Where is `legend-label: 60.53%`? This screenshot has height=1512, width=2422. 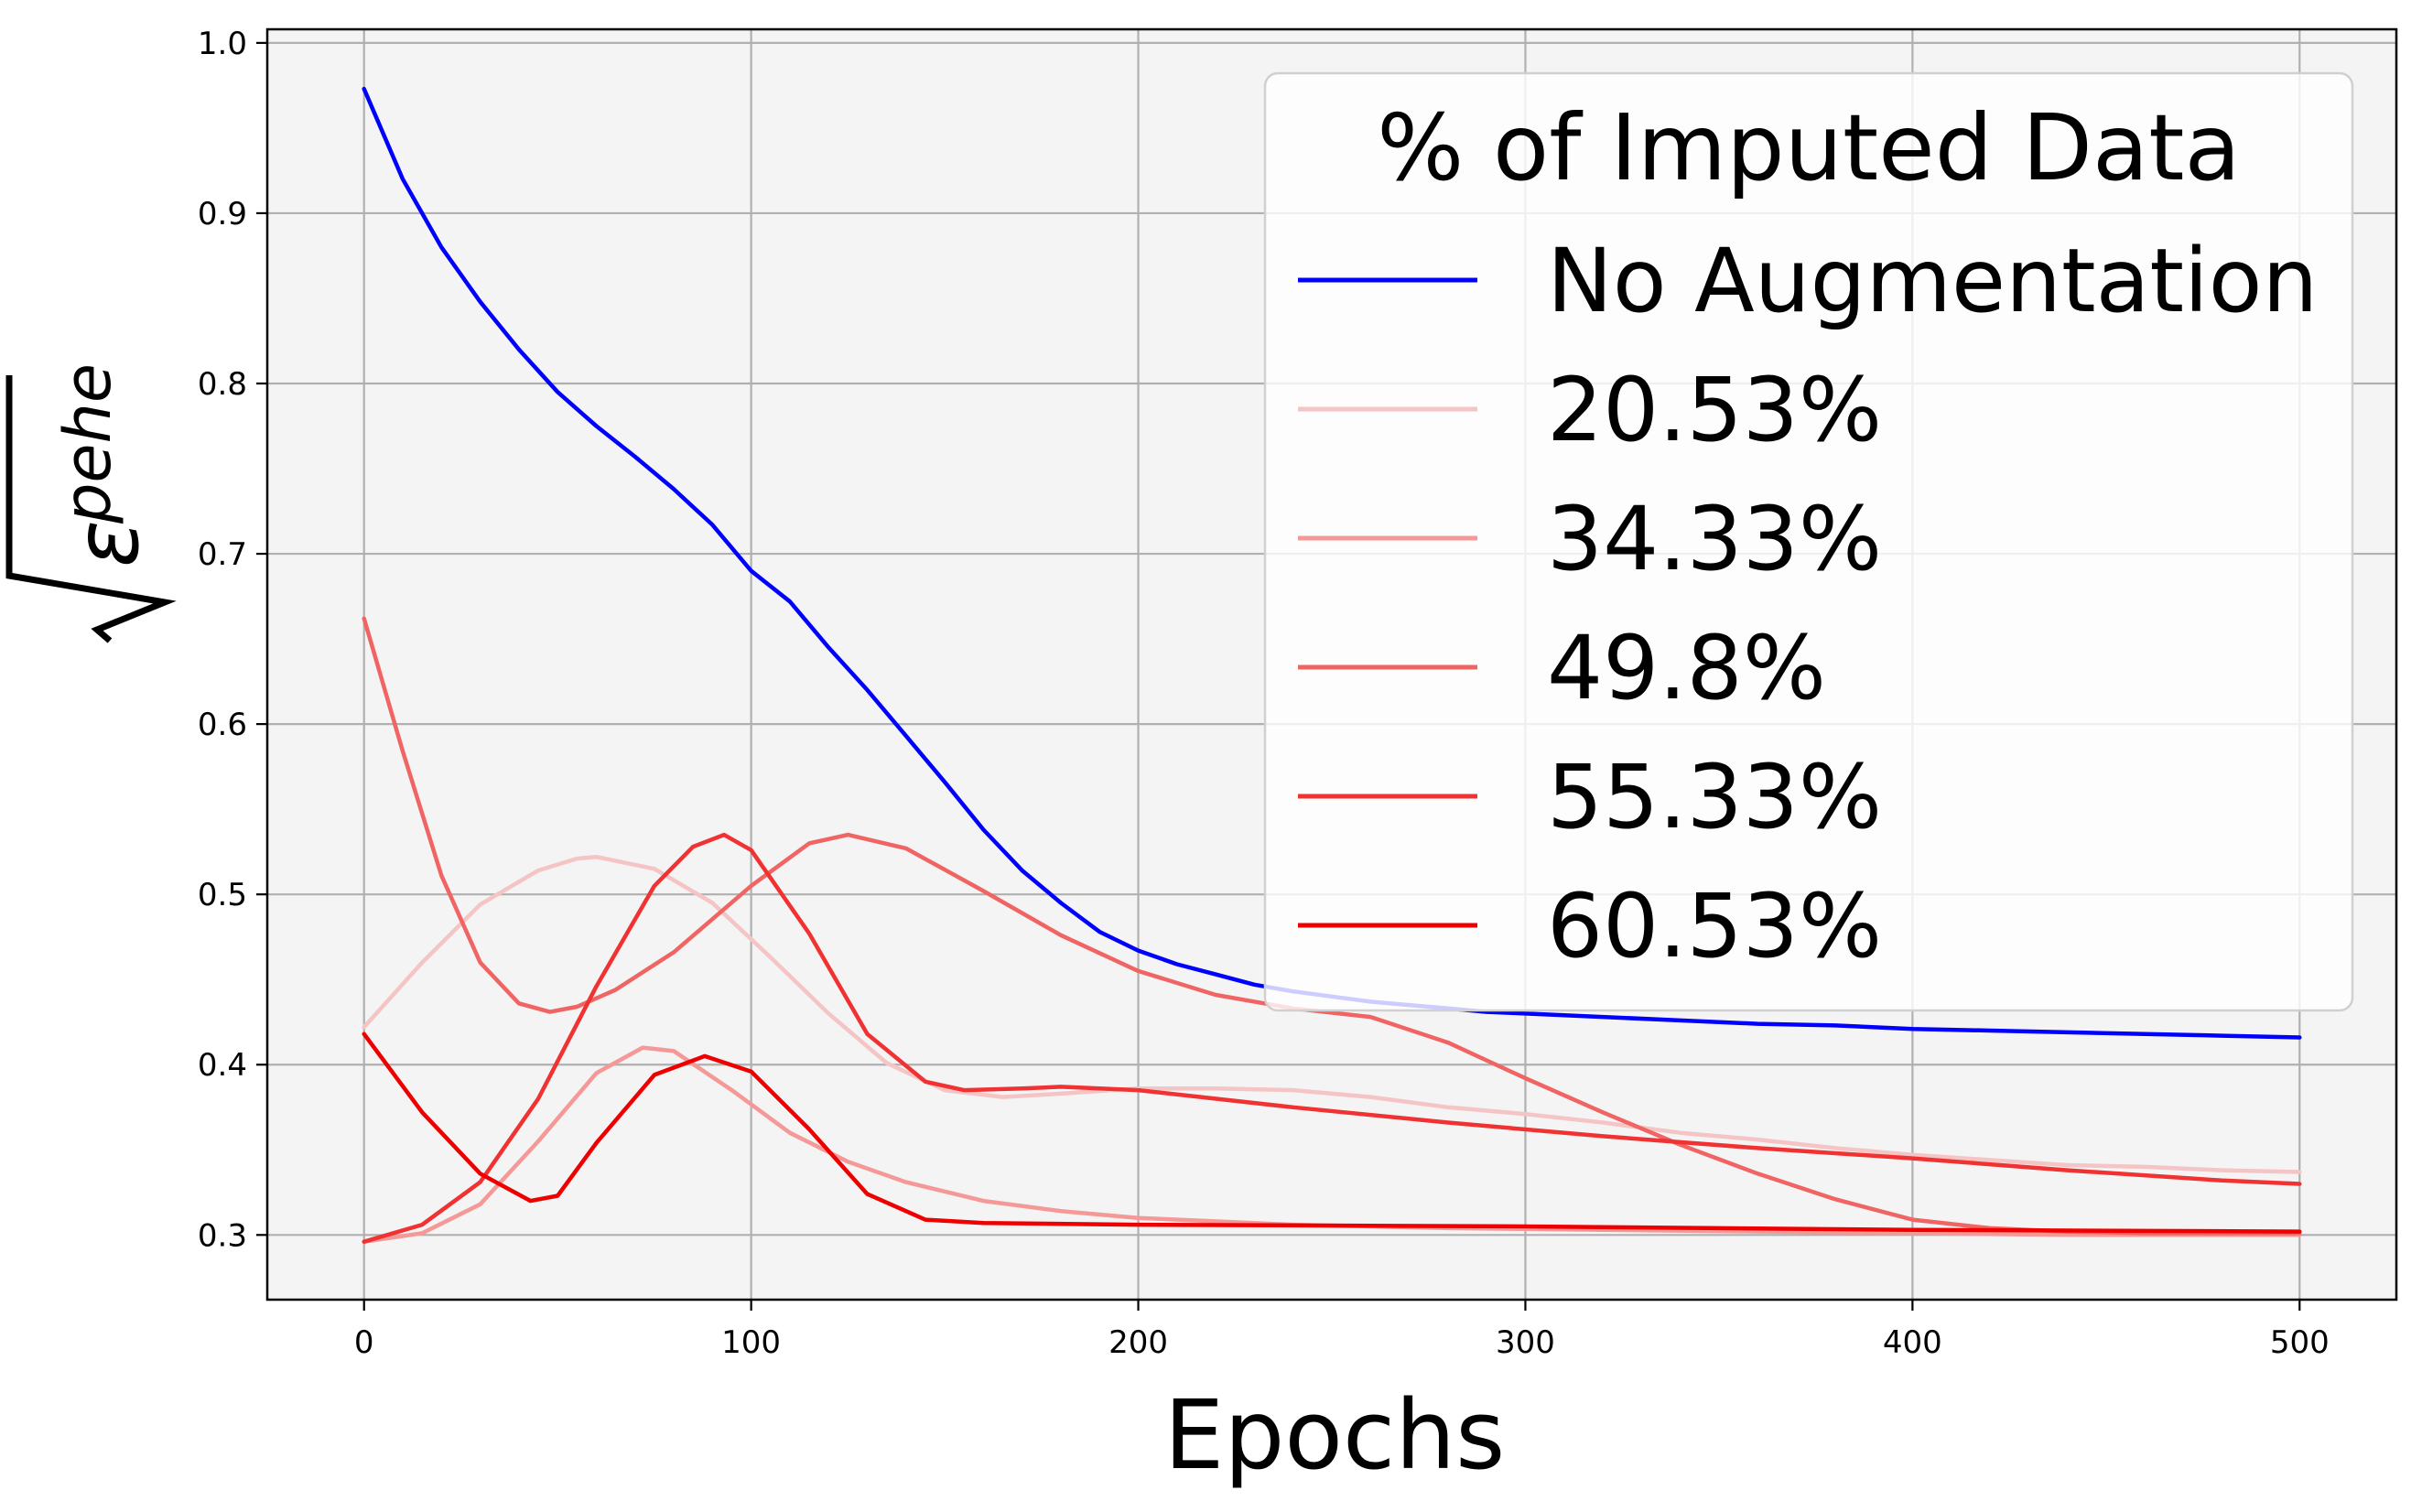
legend-label: 60.53% is located at coordinates (1714, 926).